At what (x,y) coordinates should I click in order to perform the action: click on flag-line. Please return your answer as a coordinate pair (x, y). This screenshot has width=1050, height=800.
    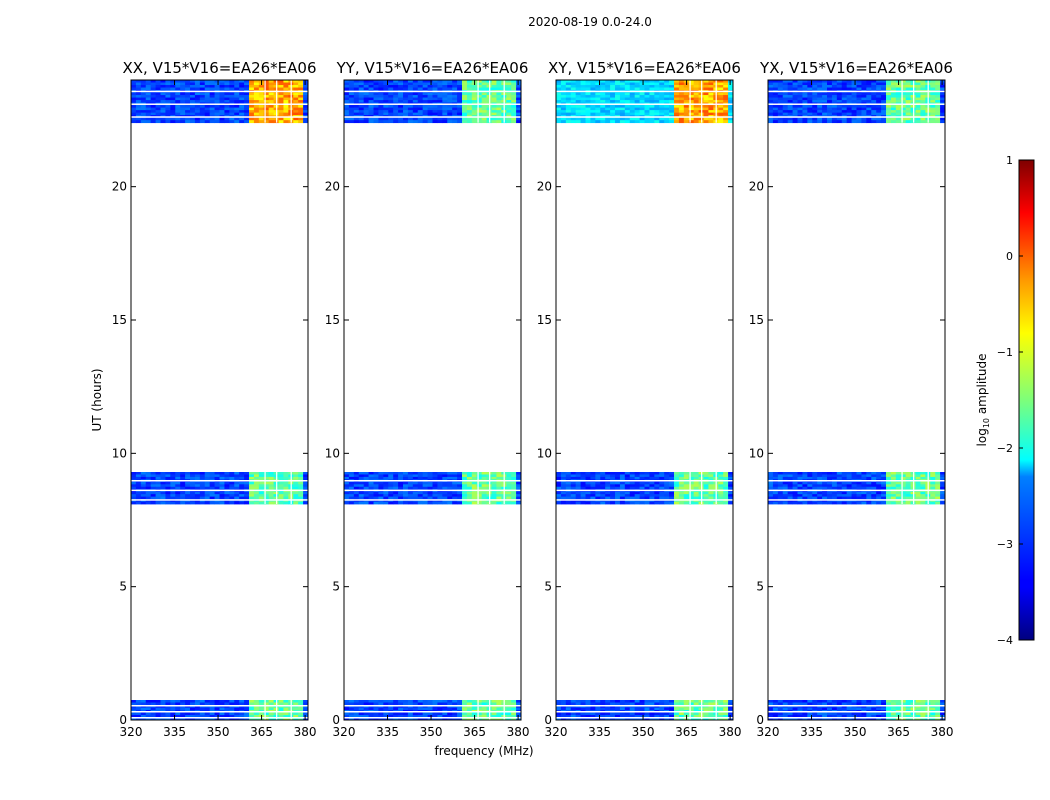
    Looking at the image, I should click on (928, 710).